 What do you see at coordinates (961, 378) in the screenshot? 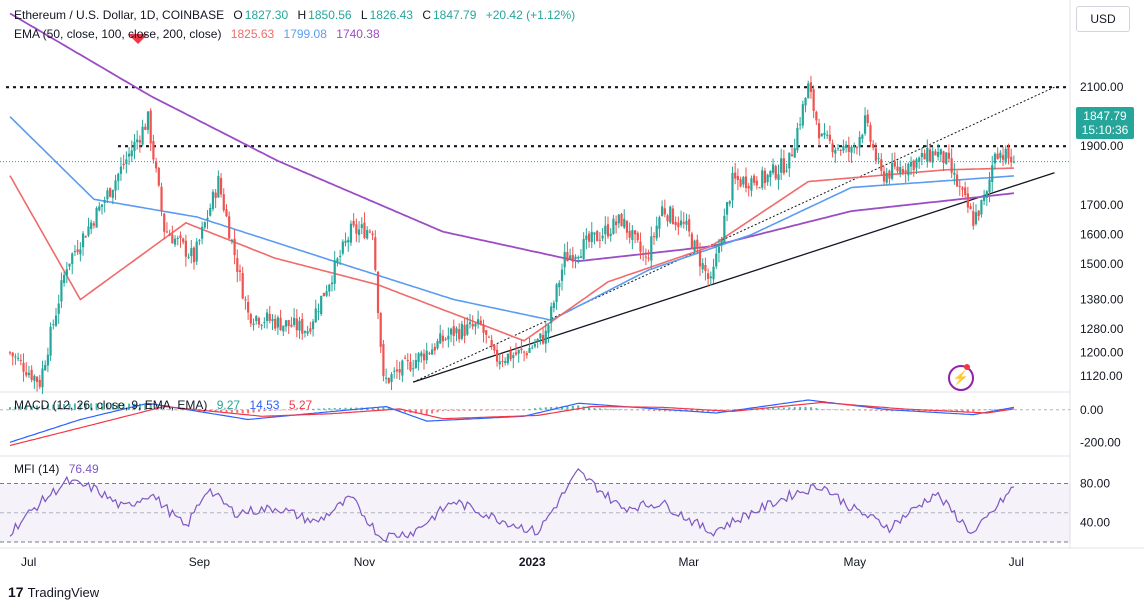
I see `lightning-icon: ⚡` at bounding box center [961, 378].